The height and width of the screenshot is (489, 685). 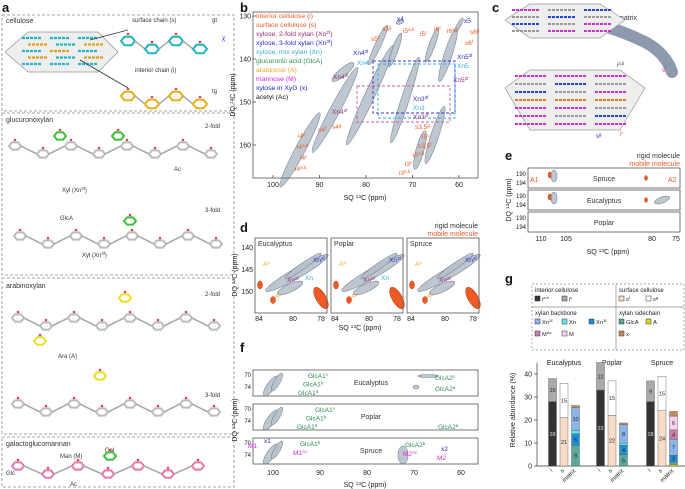 What do you see at coordinates (567, 334) in the screenshot?
I see `legend-item-m: M` at bounding box center [567, 334].